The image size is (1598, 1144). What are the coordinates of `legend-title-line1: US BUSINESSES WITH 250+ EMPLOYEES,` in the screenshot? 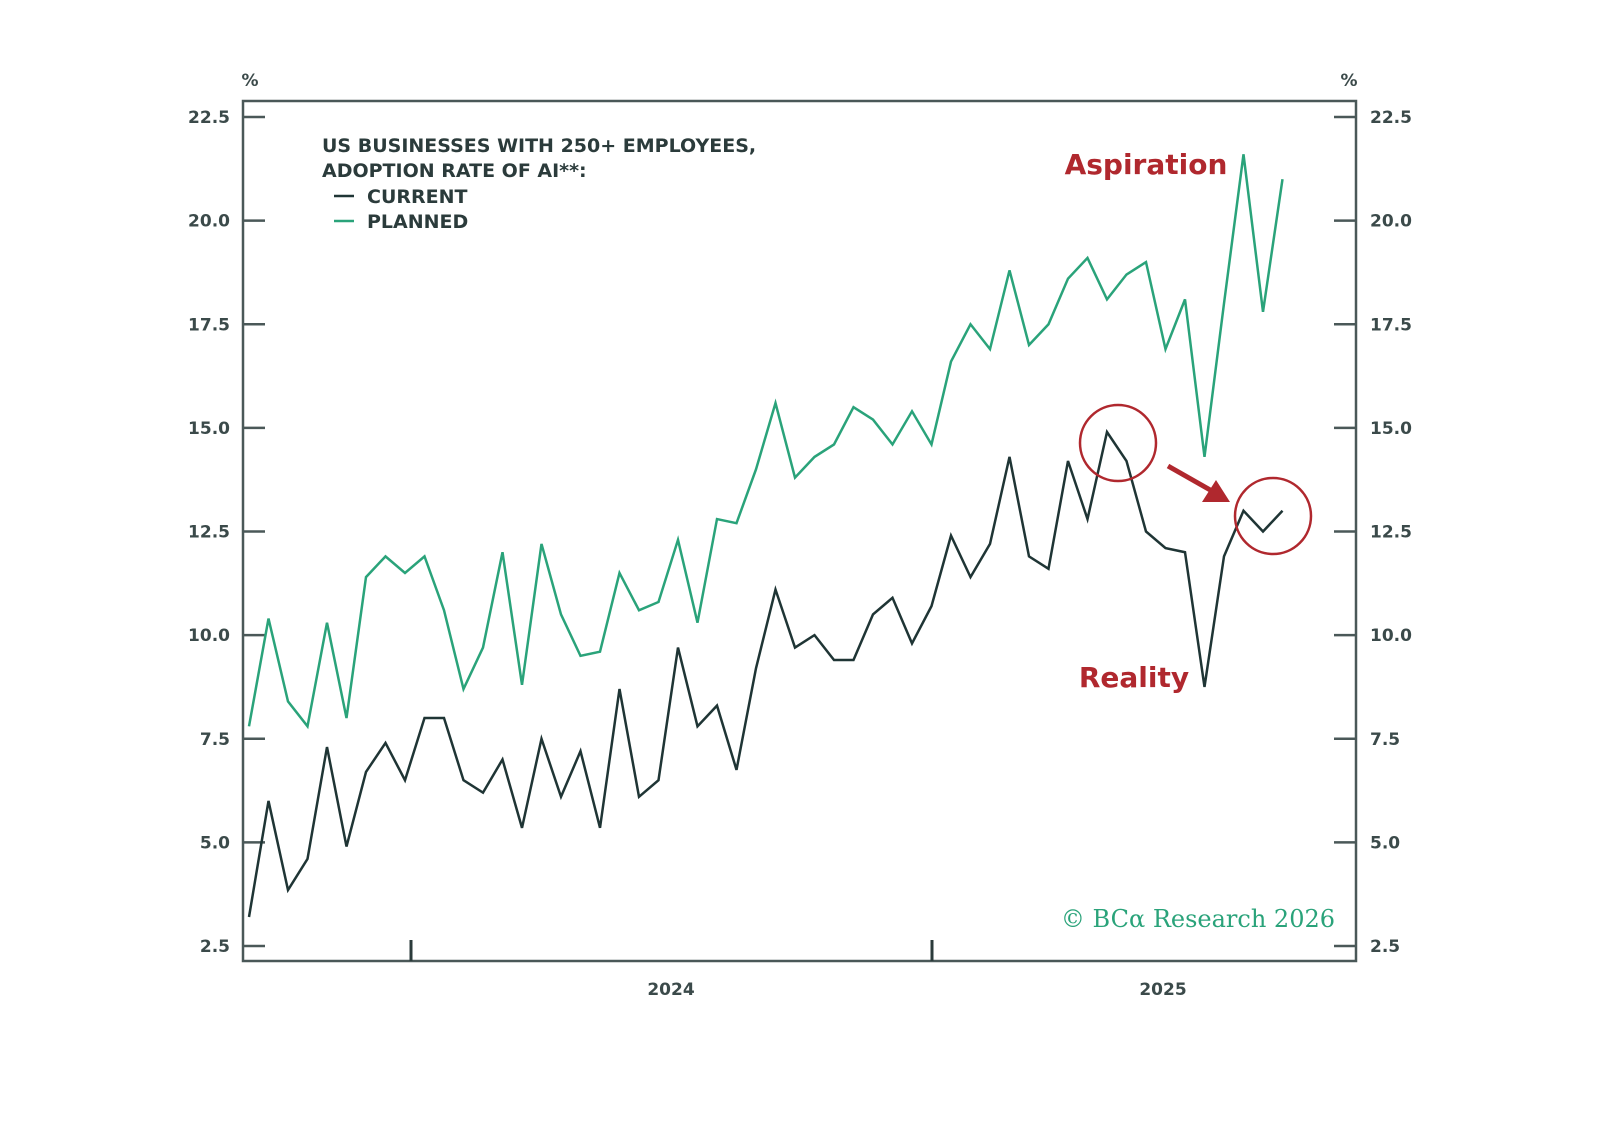 It's located at (539, 146).